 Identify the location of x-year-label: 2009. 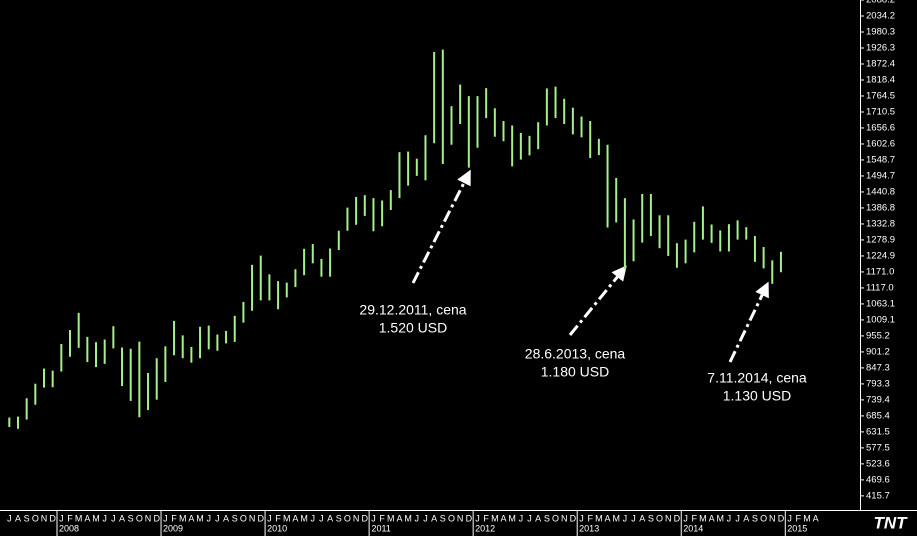
(173, 528).